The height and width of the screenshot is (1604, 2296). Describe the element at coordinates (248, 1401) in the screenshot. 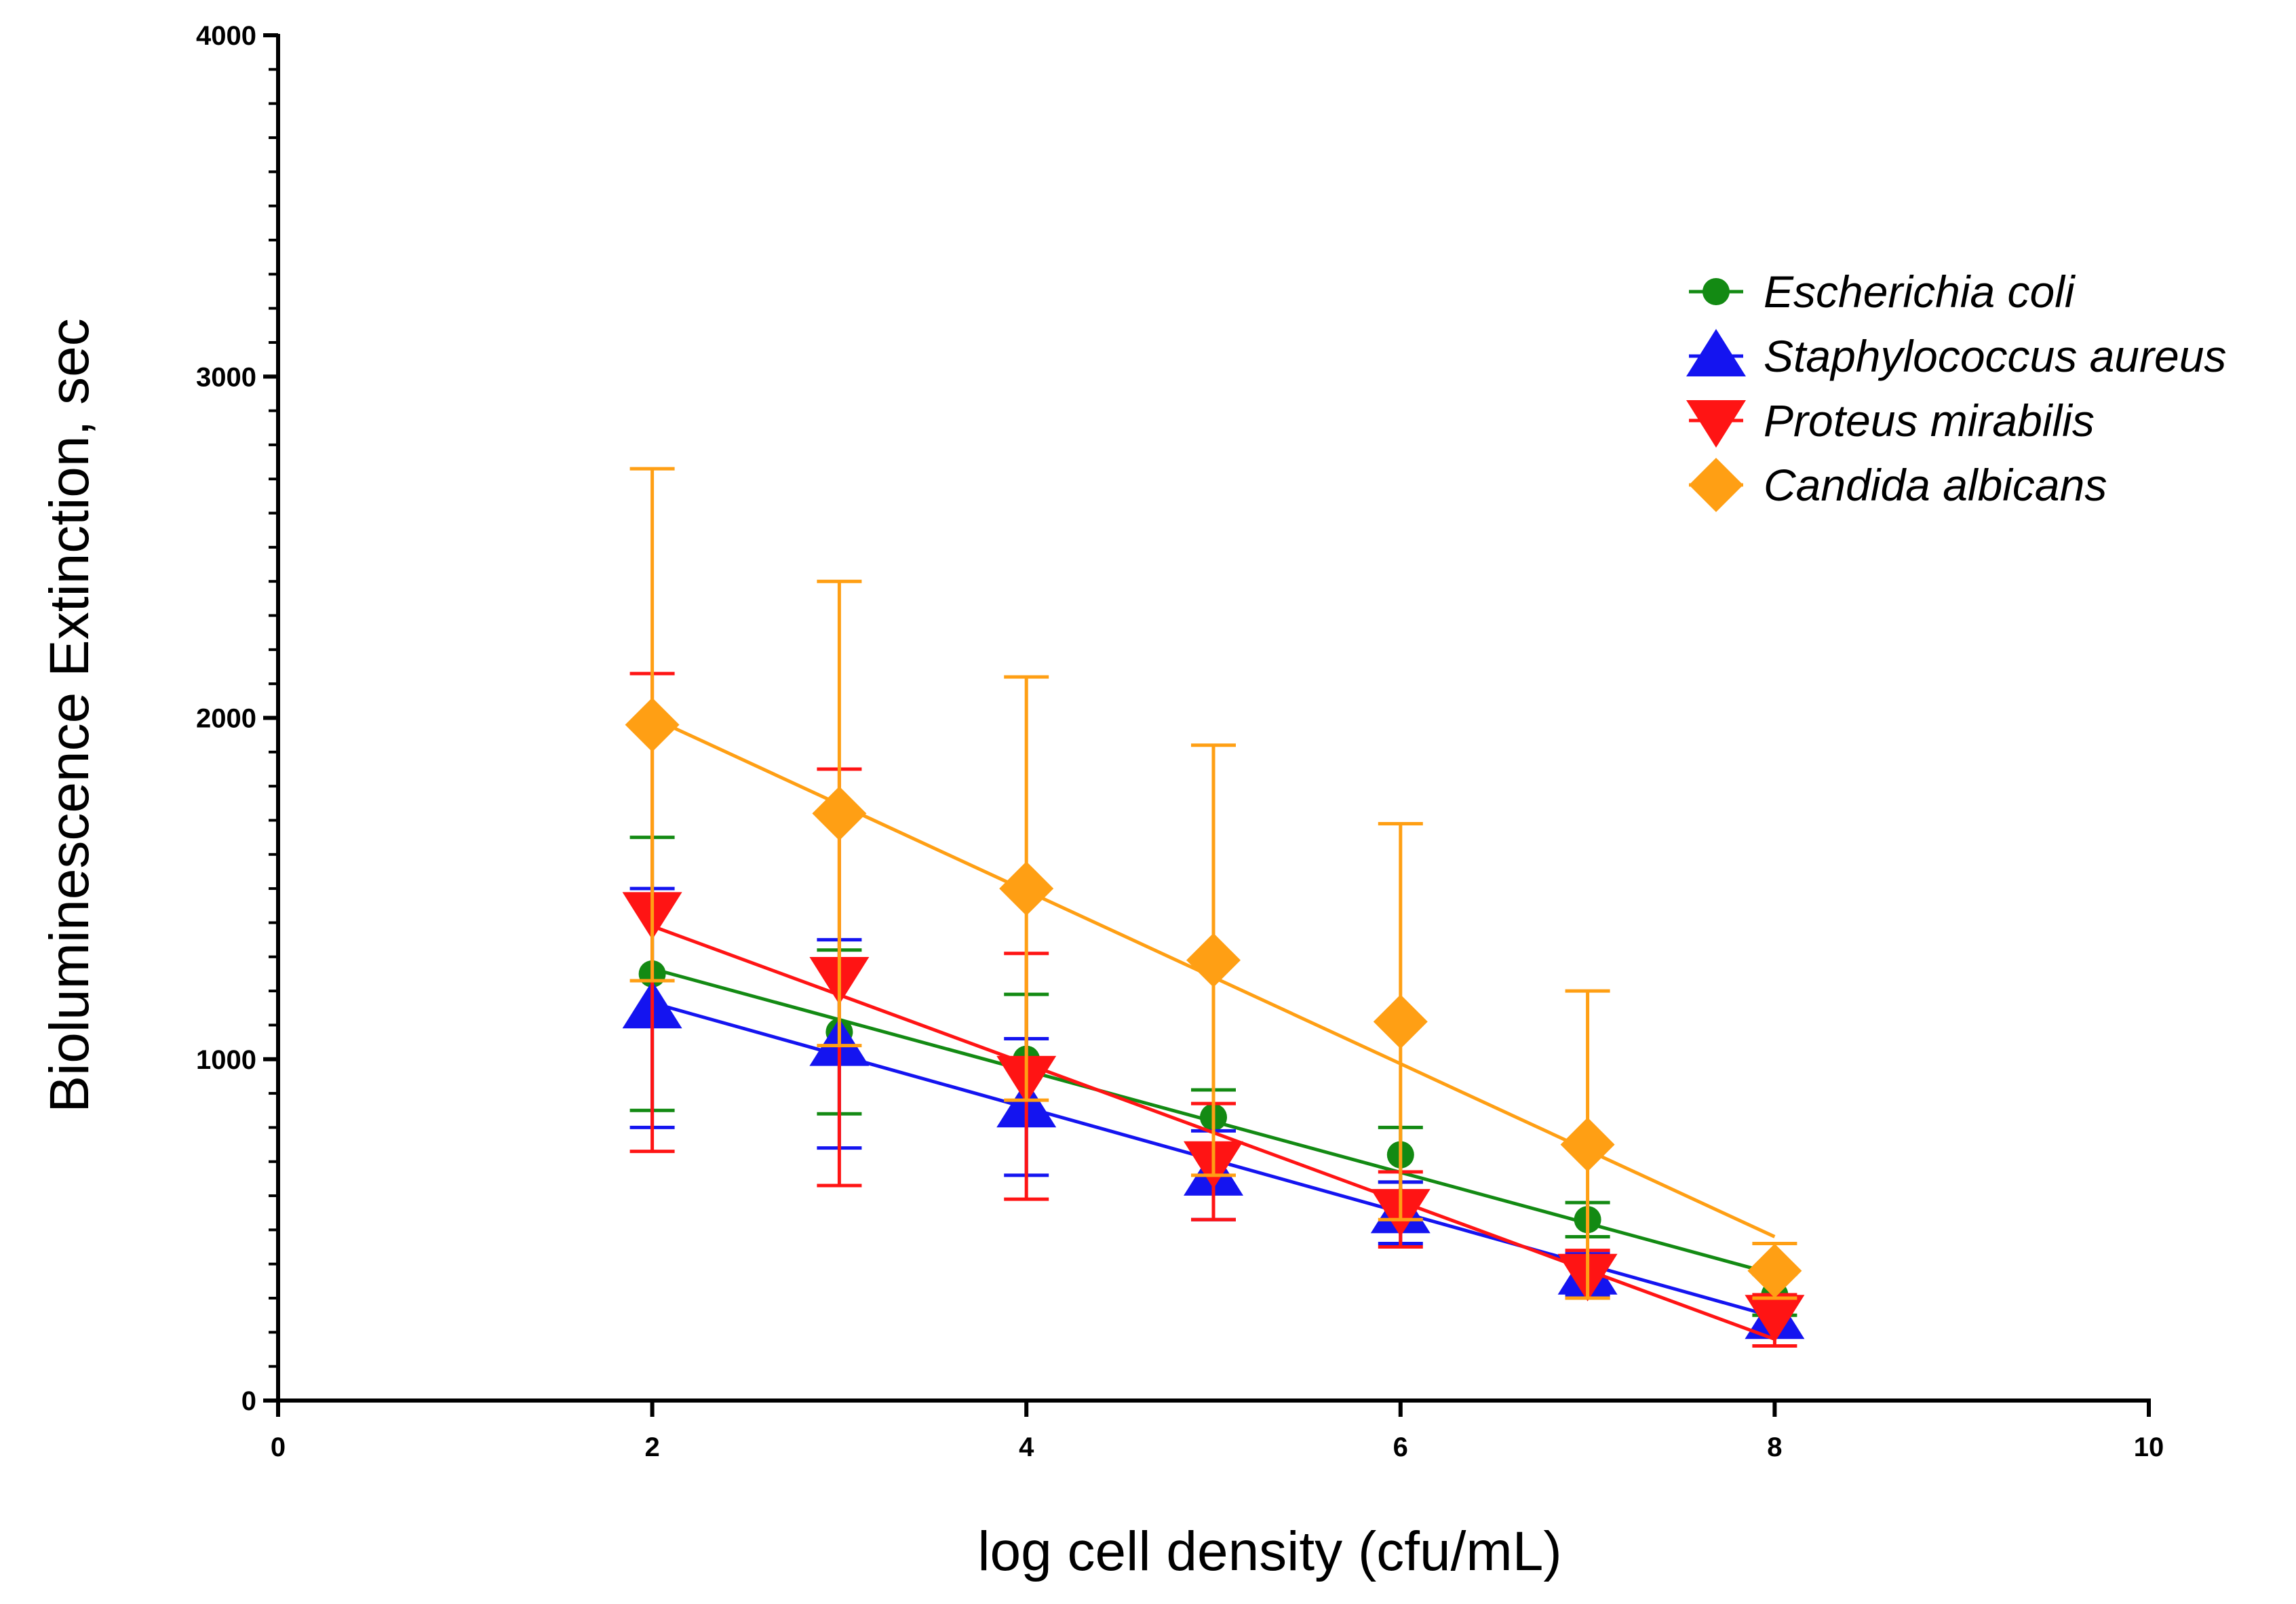

I see `y-tick-label: 0` at that location.